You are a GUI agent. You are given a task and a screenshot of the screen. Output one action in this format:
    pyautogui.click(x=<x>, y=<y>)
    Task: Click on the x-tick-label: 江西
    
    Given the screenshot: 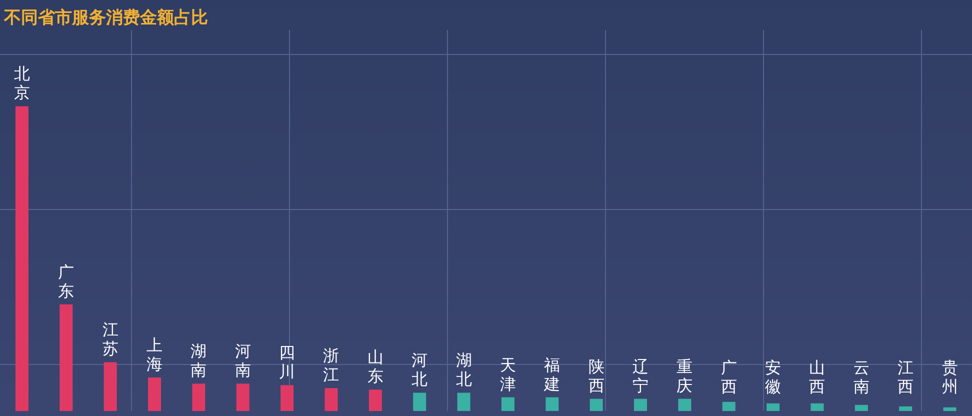 What is the action you would take?
    pyautogui.click(x=906, y=377)
    